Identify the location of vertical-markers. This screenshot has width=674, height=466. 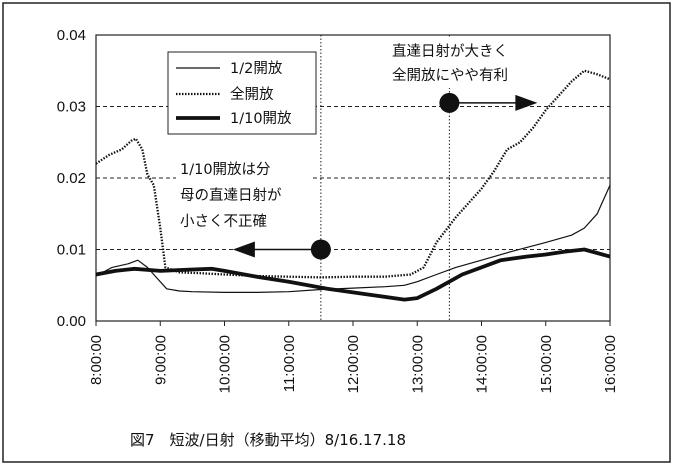
(385, 178).